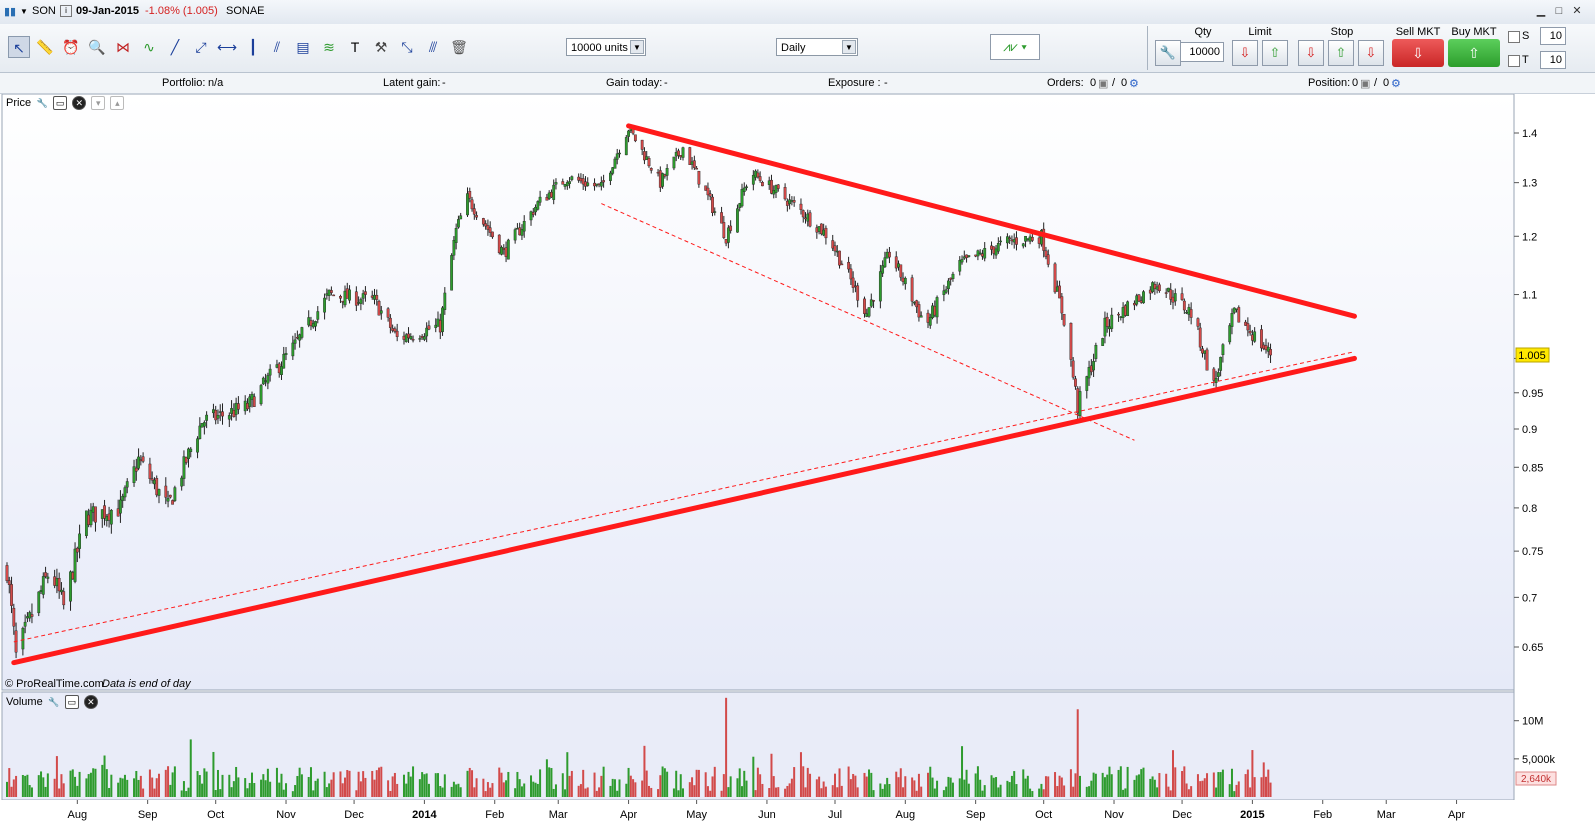 Image resolution: width=1595 pixels, height=832 pixels. Describe the element at coordinates (1341, 53) in the screenshot. I see `stop-buy-button: ⇧` at that location.